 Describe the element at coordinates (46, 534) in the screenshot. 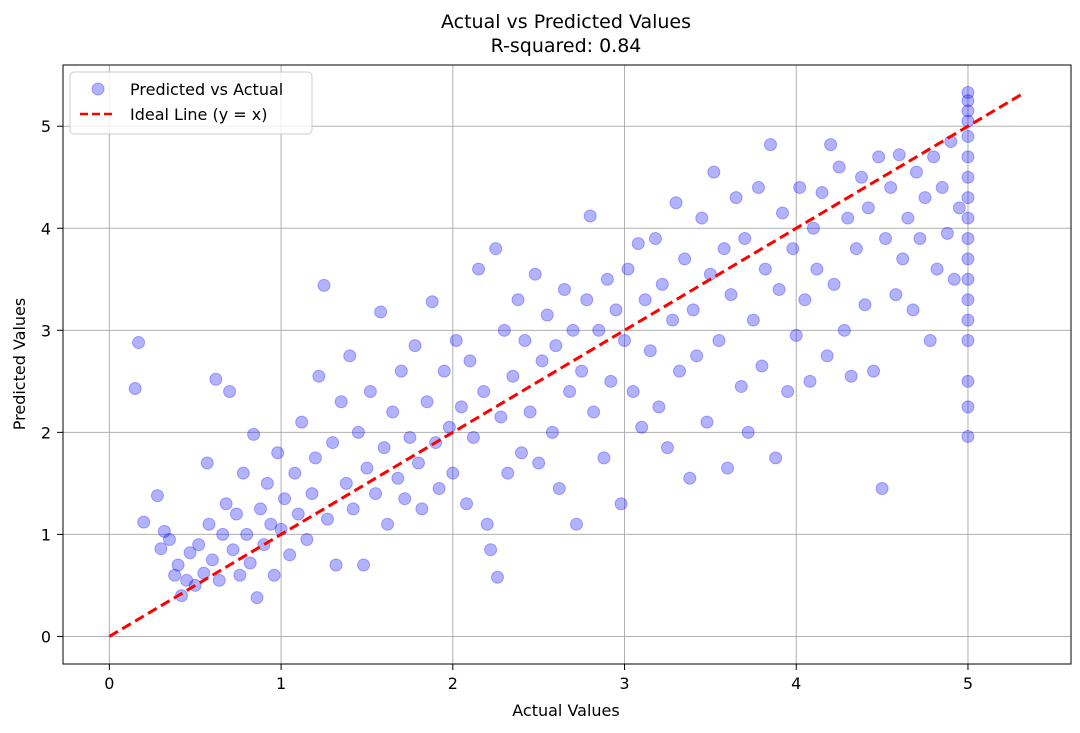

I see `y-tick-label: 1` at that location.